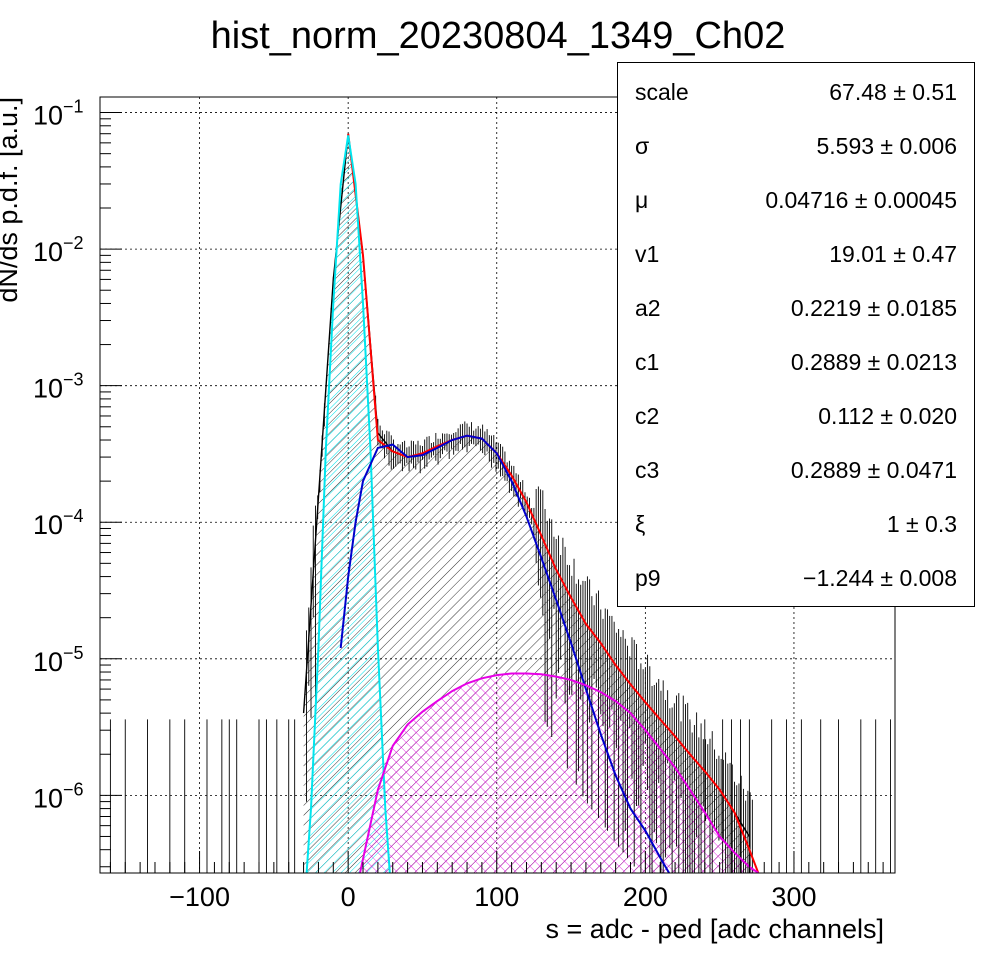  I want to click on stat-value: 67.48 ± 0.51, so click(893, 92).